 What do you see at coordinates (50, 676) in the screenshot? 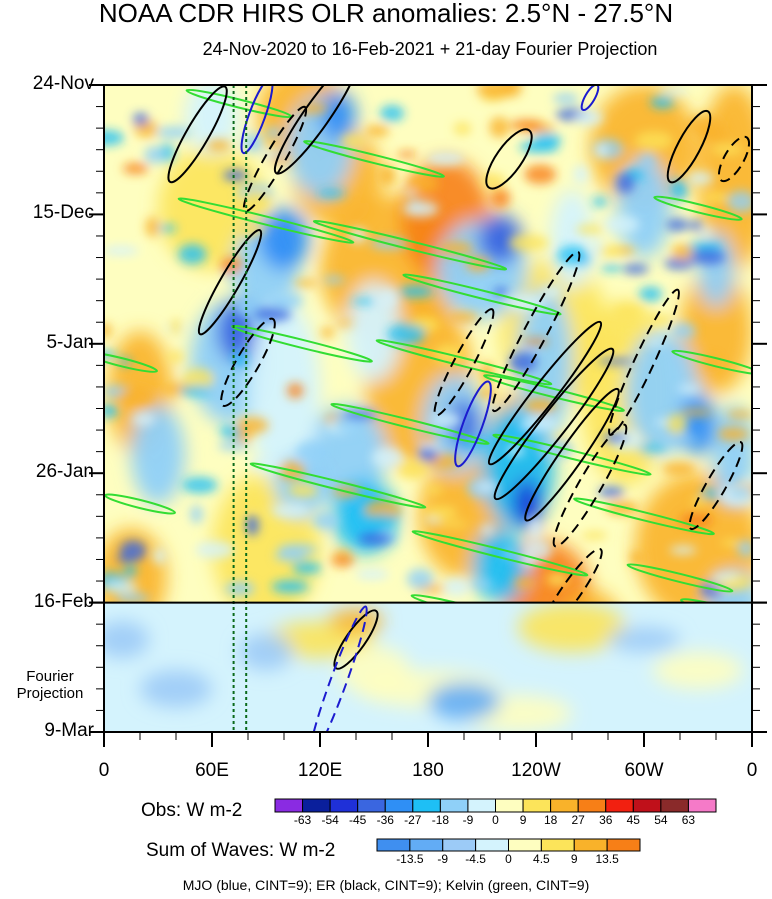
I see `projection-label-line: Fourier` at bounding box center [50, 676].